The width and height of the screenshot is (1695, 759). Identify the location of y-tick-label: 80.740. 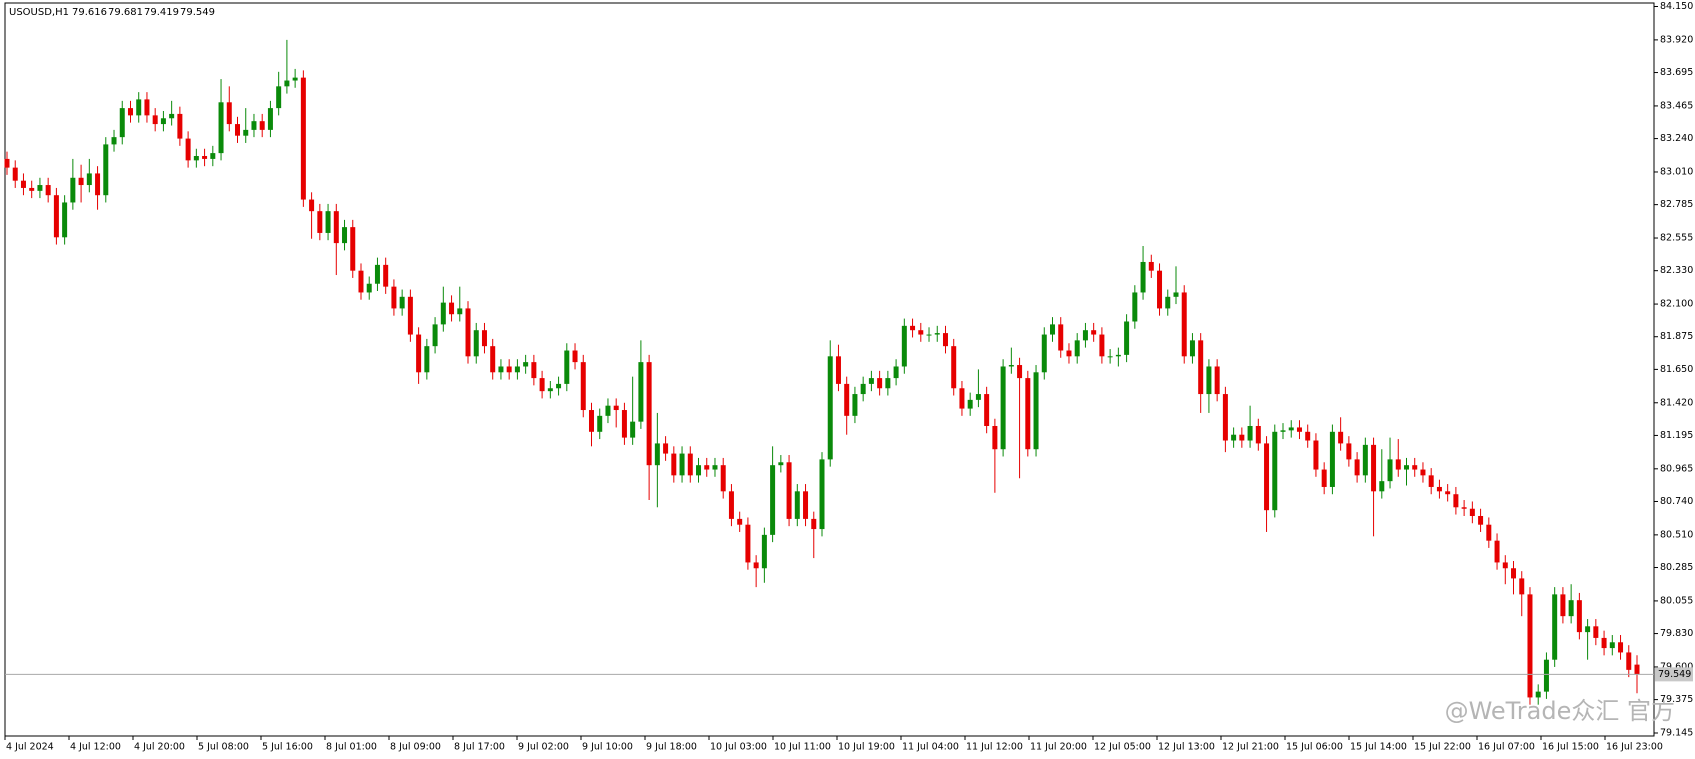
(1676, 501).